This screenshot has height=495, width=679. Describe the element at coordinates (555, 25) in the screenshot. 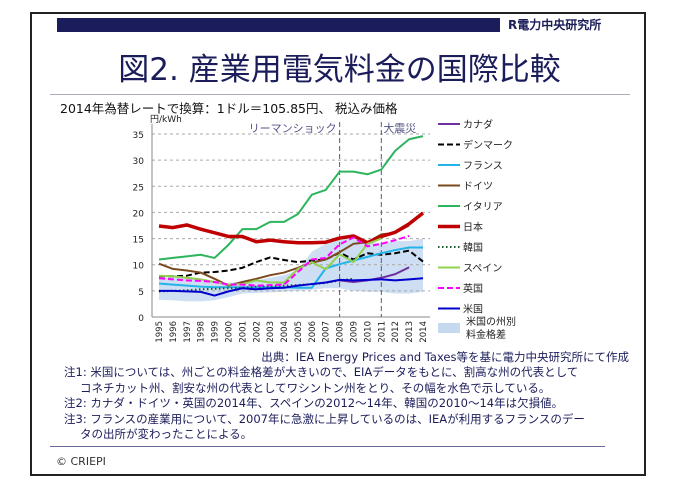

I see `criepi-logo: R電力中央研究所` at that location.